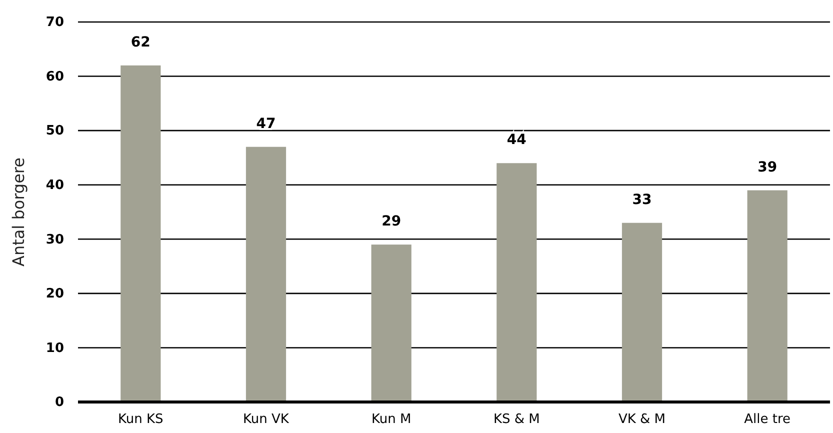  I want to click on data-label: 47, so click(266, 124).